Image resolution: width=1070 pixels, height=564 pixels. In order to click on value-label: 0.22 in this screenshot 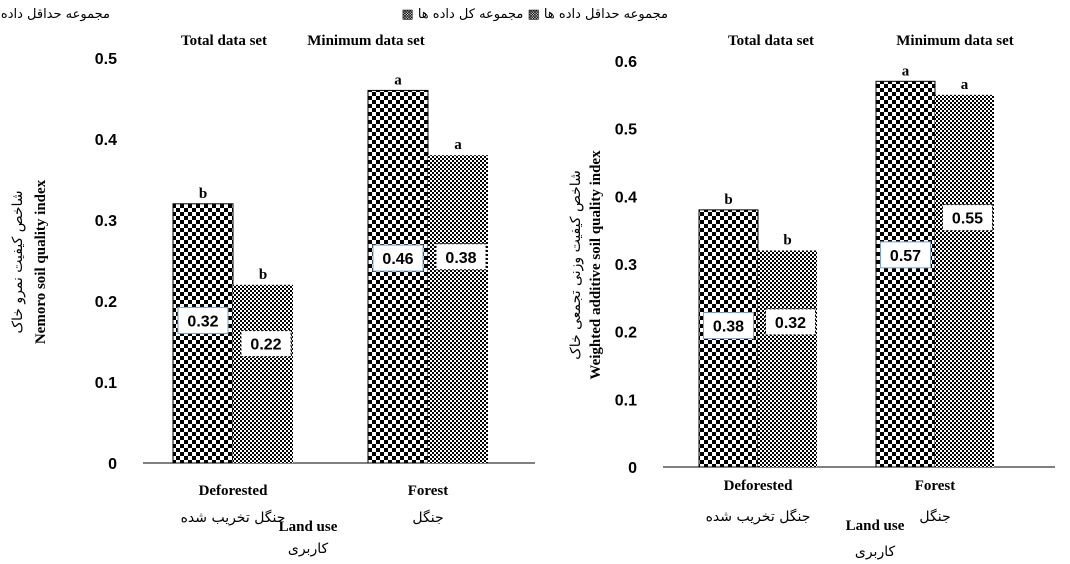, I will do `click(265, 345)`.